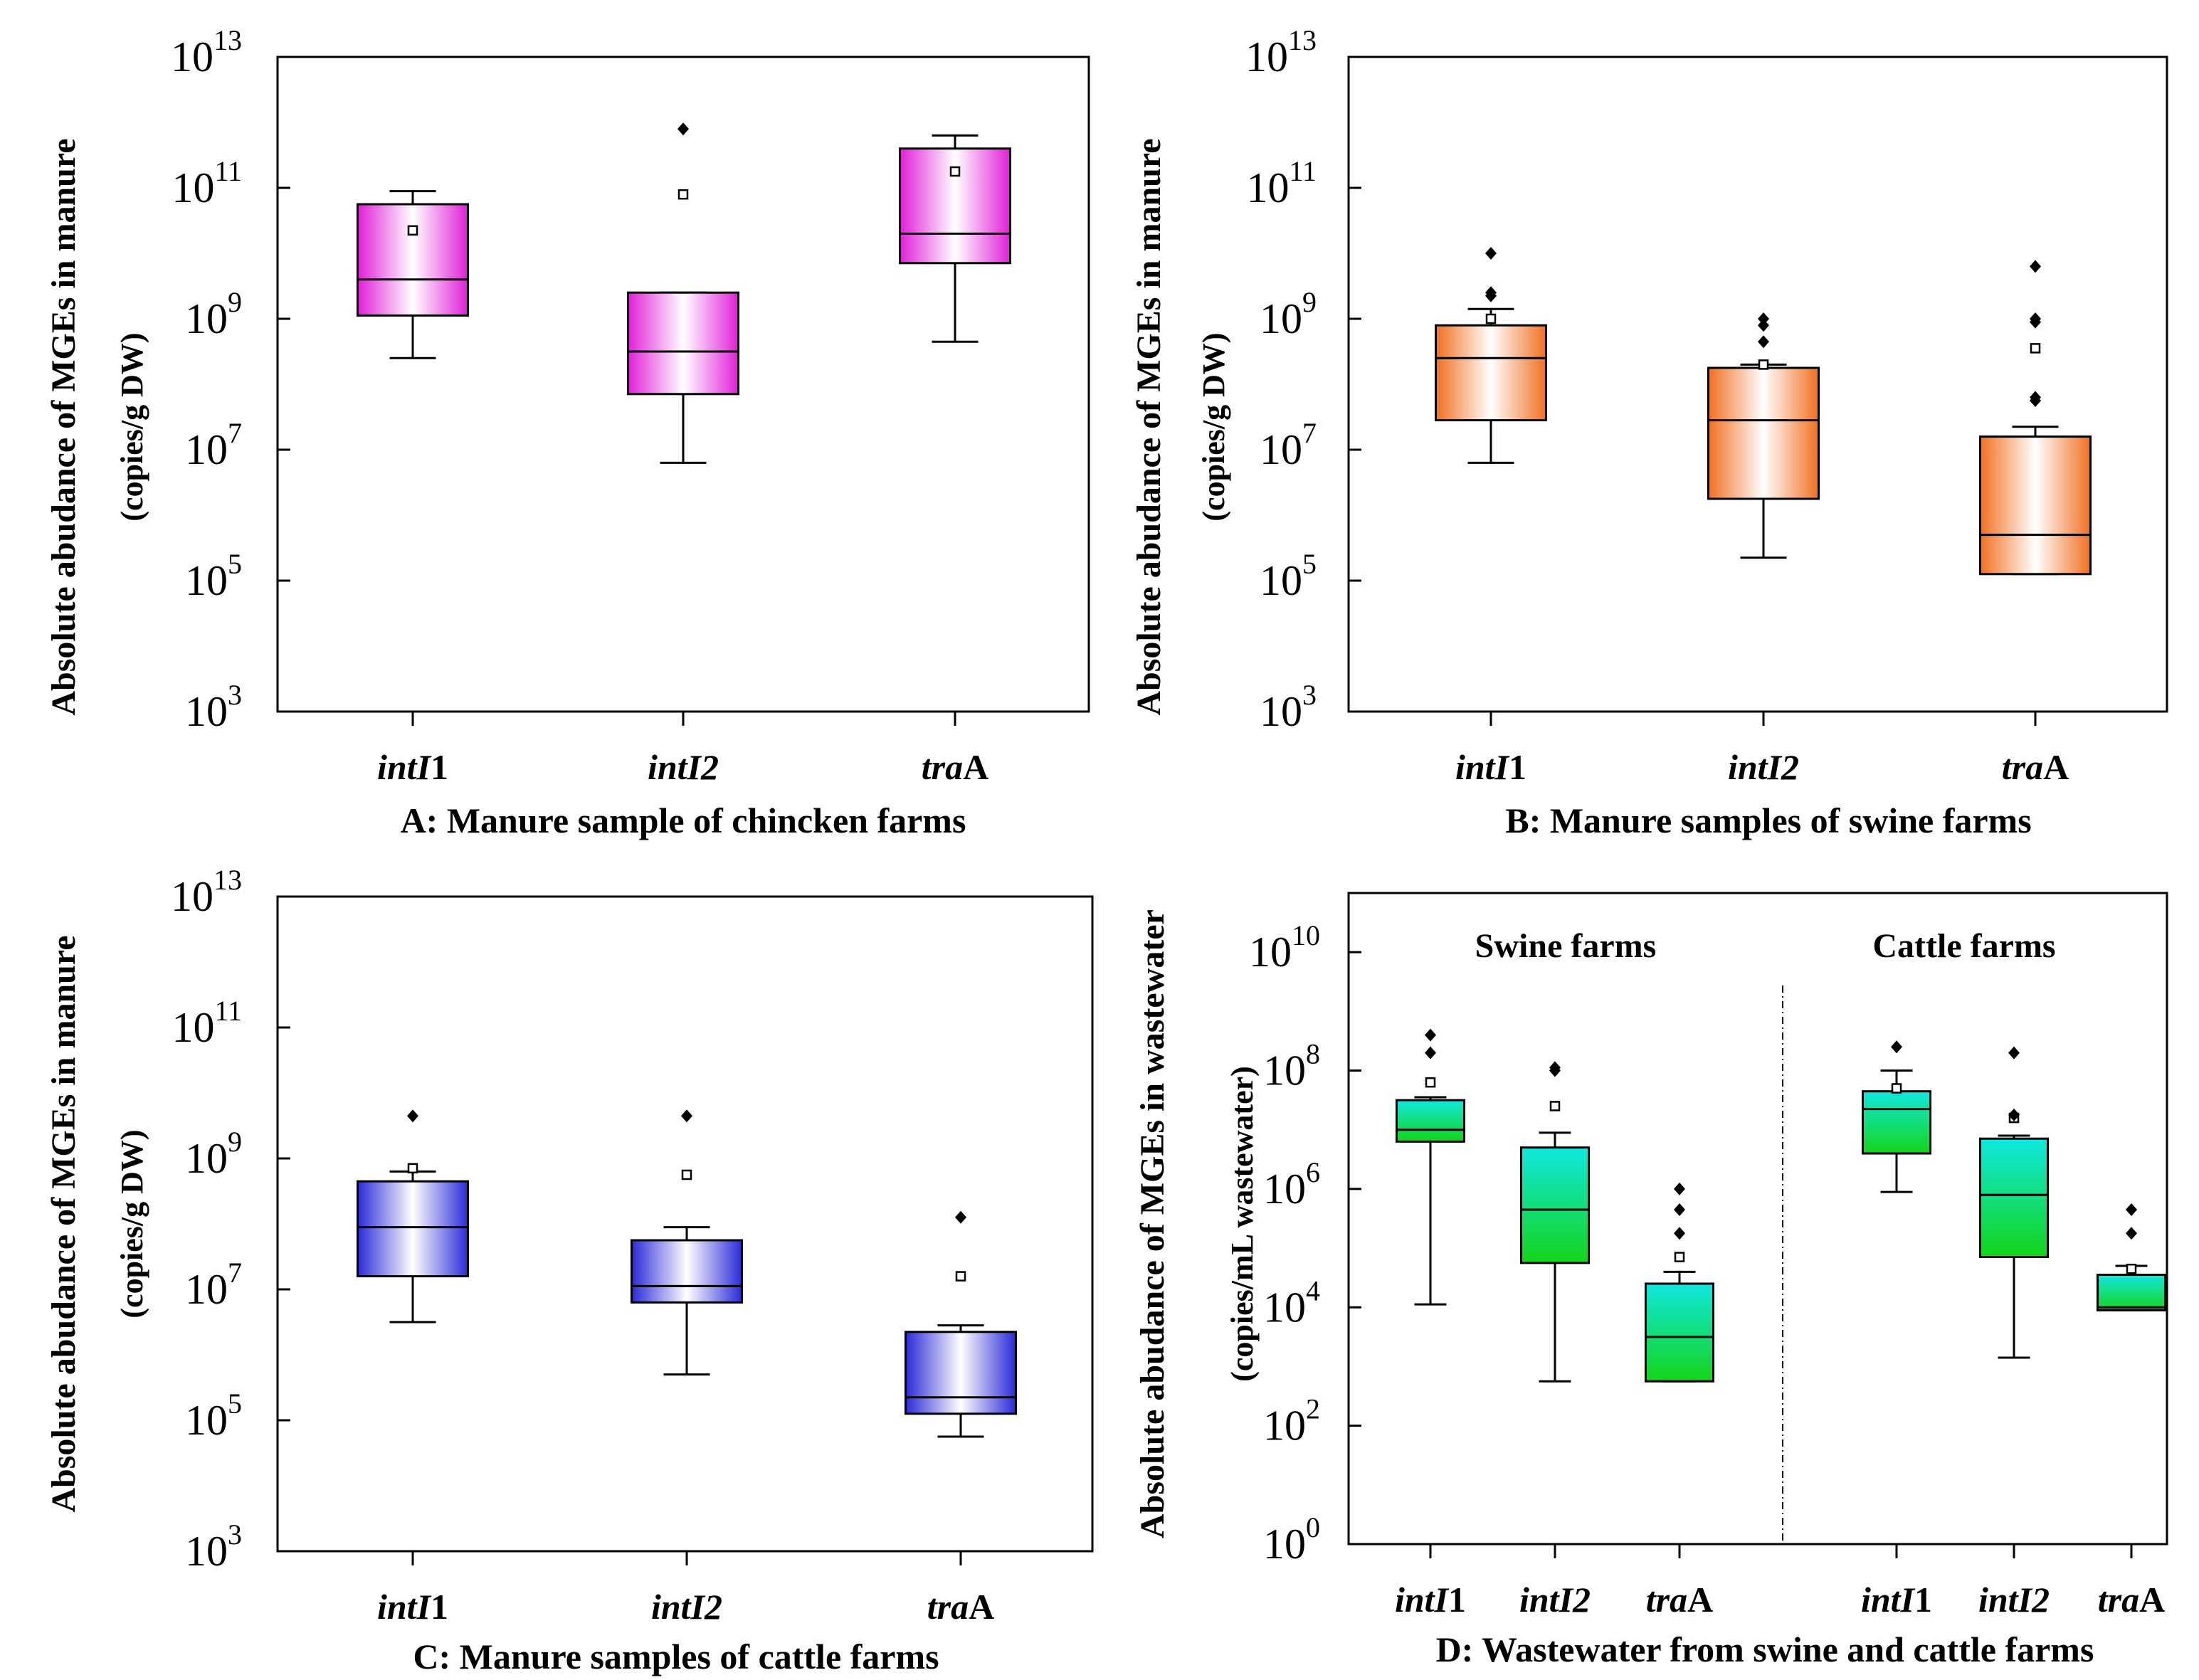  I want to click on y-tick-label: 10², so click(1291, 1421).